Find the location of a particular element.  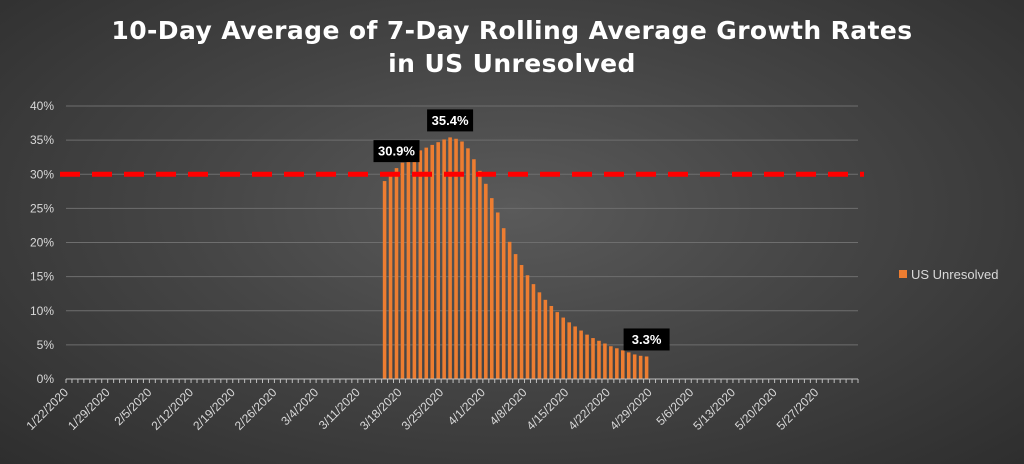

data-label: 35.4% is located at coordinates (450, 120).